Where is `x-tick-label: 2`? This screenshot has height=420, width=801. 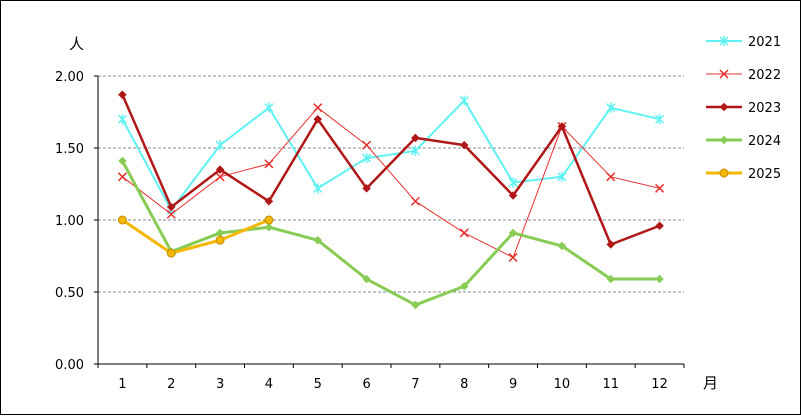 x-tick-label: 2 is located at coordinates (171, 384).